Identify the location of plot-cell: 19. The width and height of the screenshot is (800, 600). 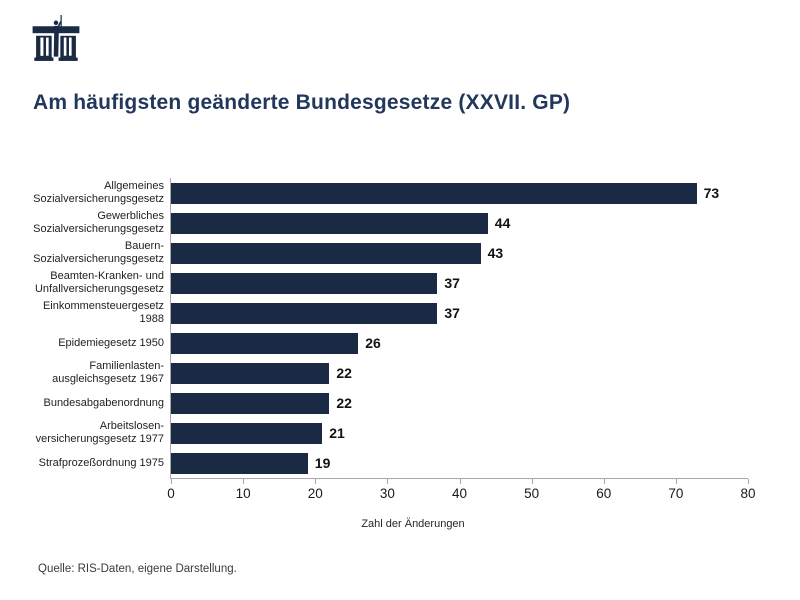
(458, 463).